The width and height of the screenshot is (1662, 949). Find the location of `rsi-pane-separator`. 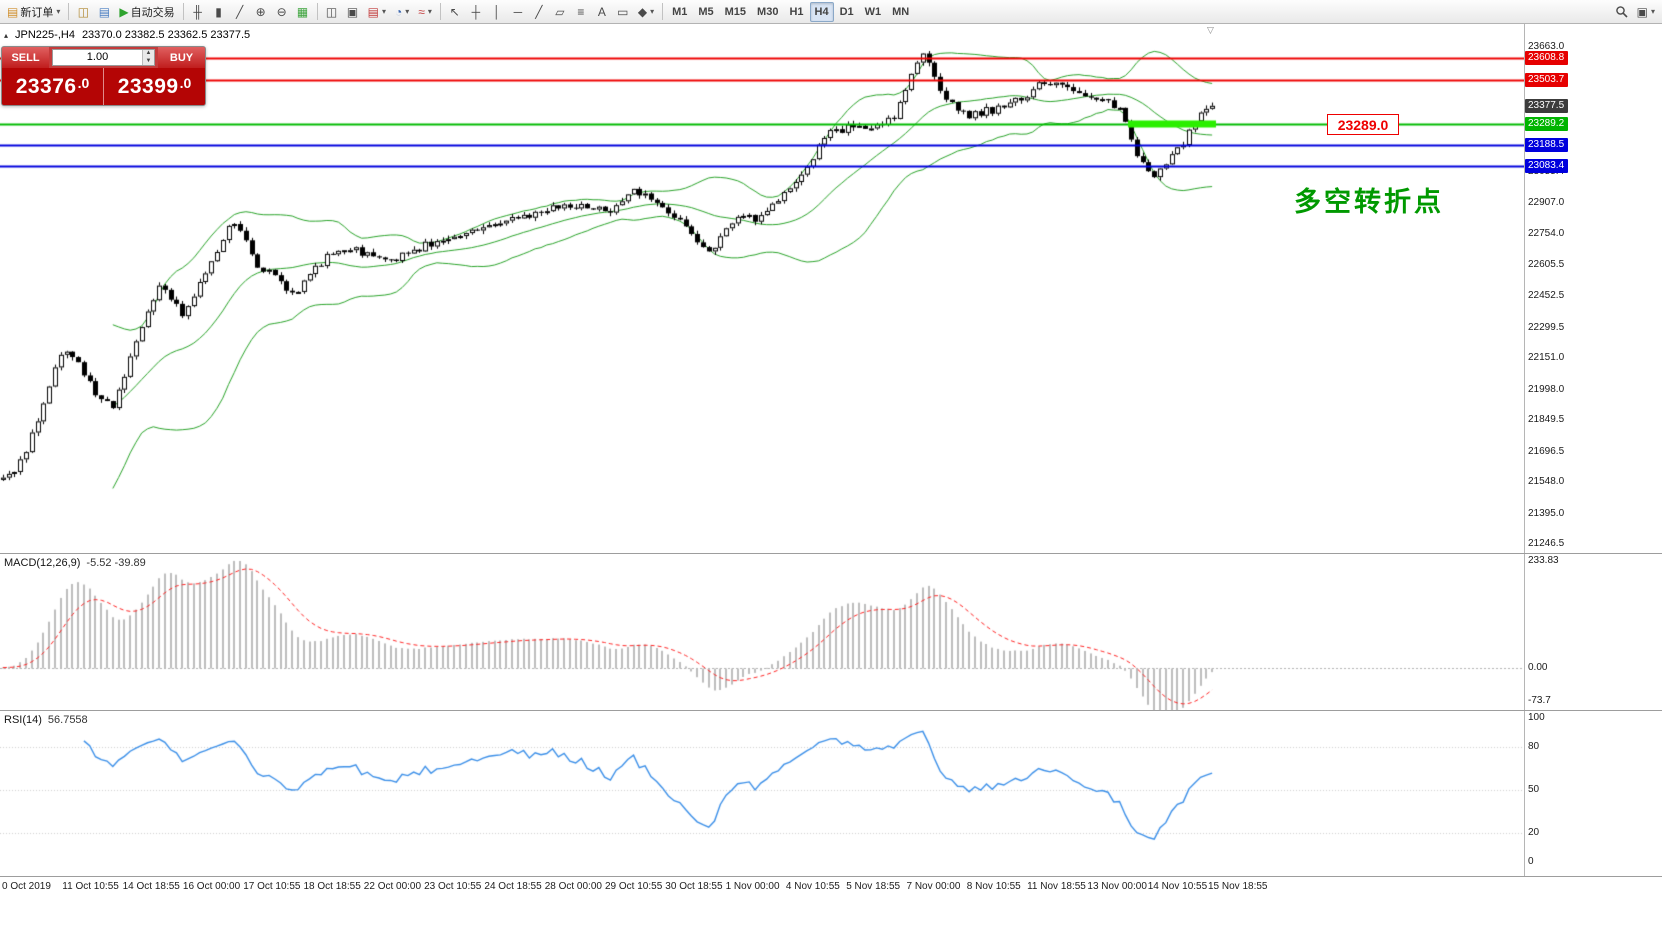

rsi-pane-separator is located at coordinates (831, 710).